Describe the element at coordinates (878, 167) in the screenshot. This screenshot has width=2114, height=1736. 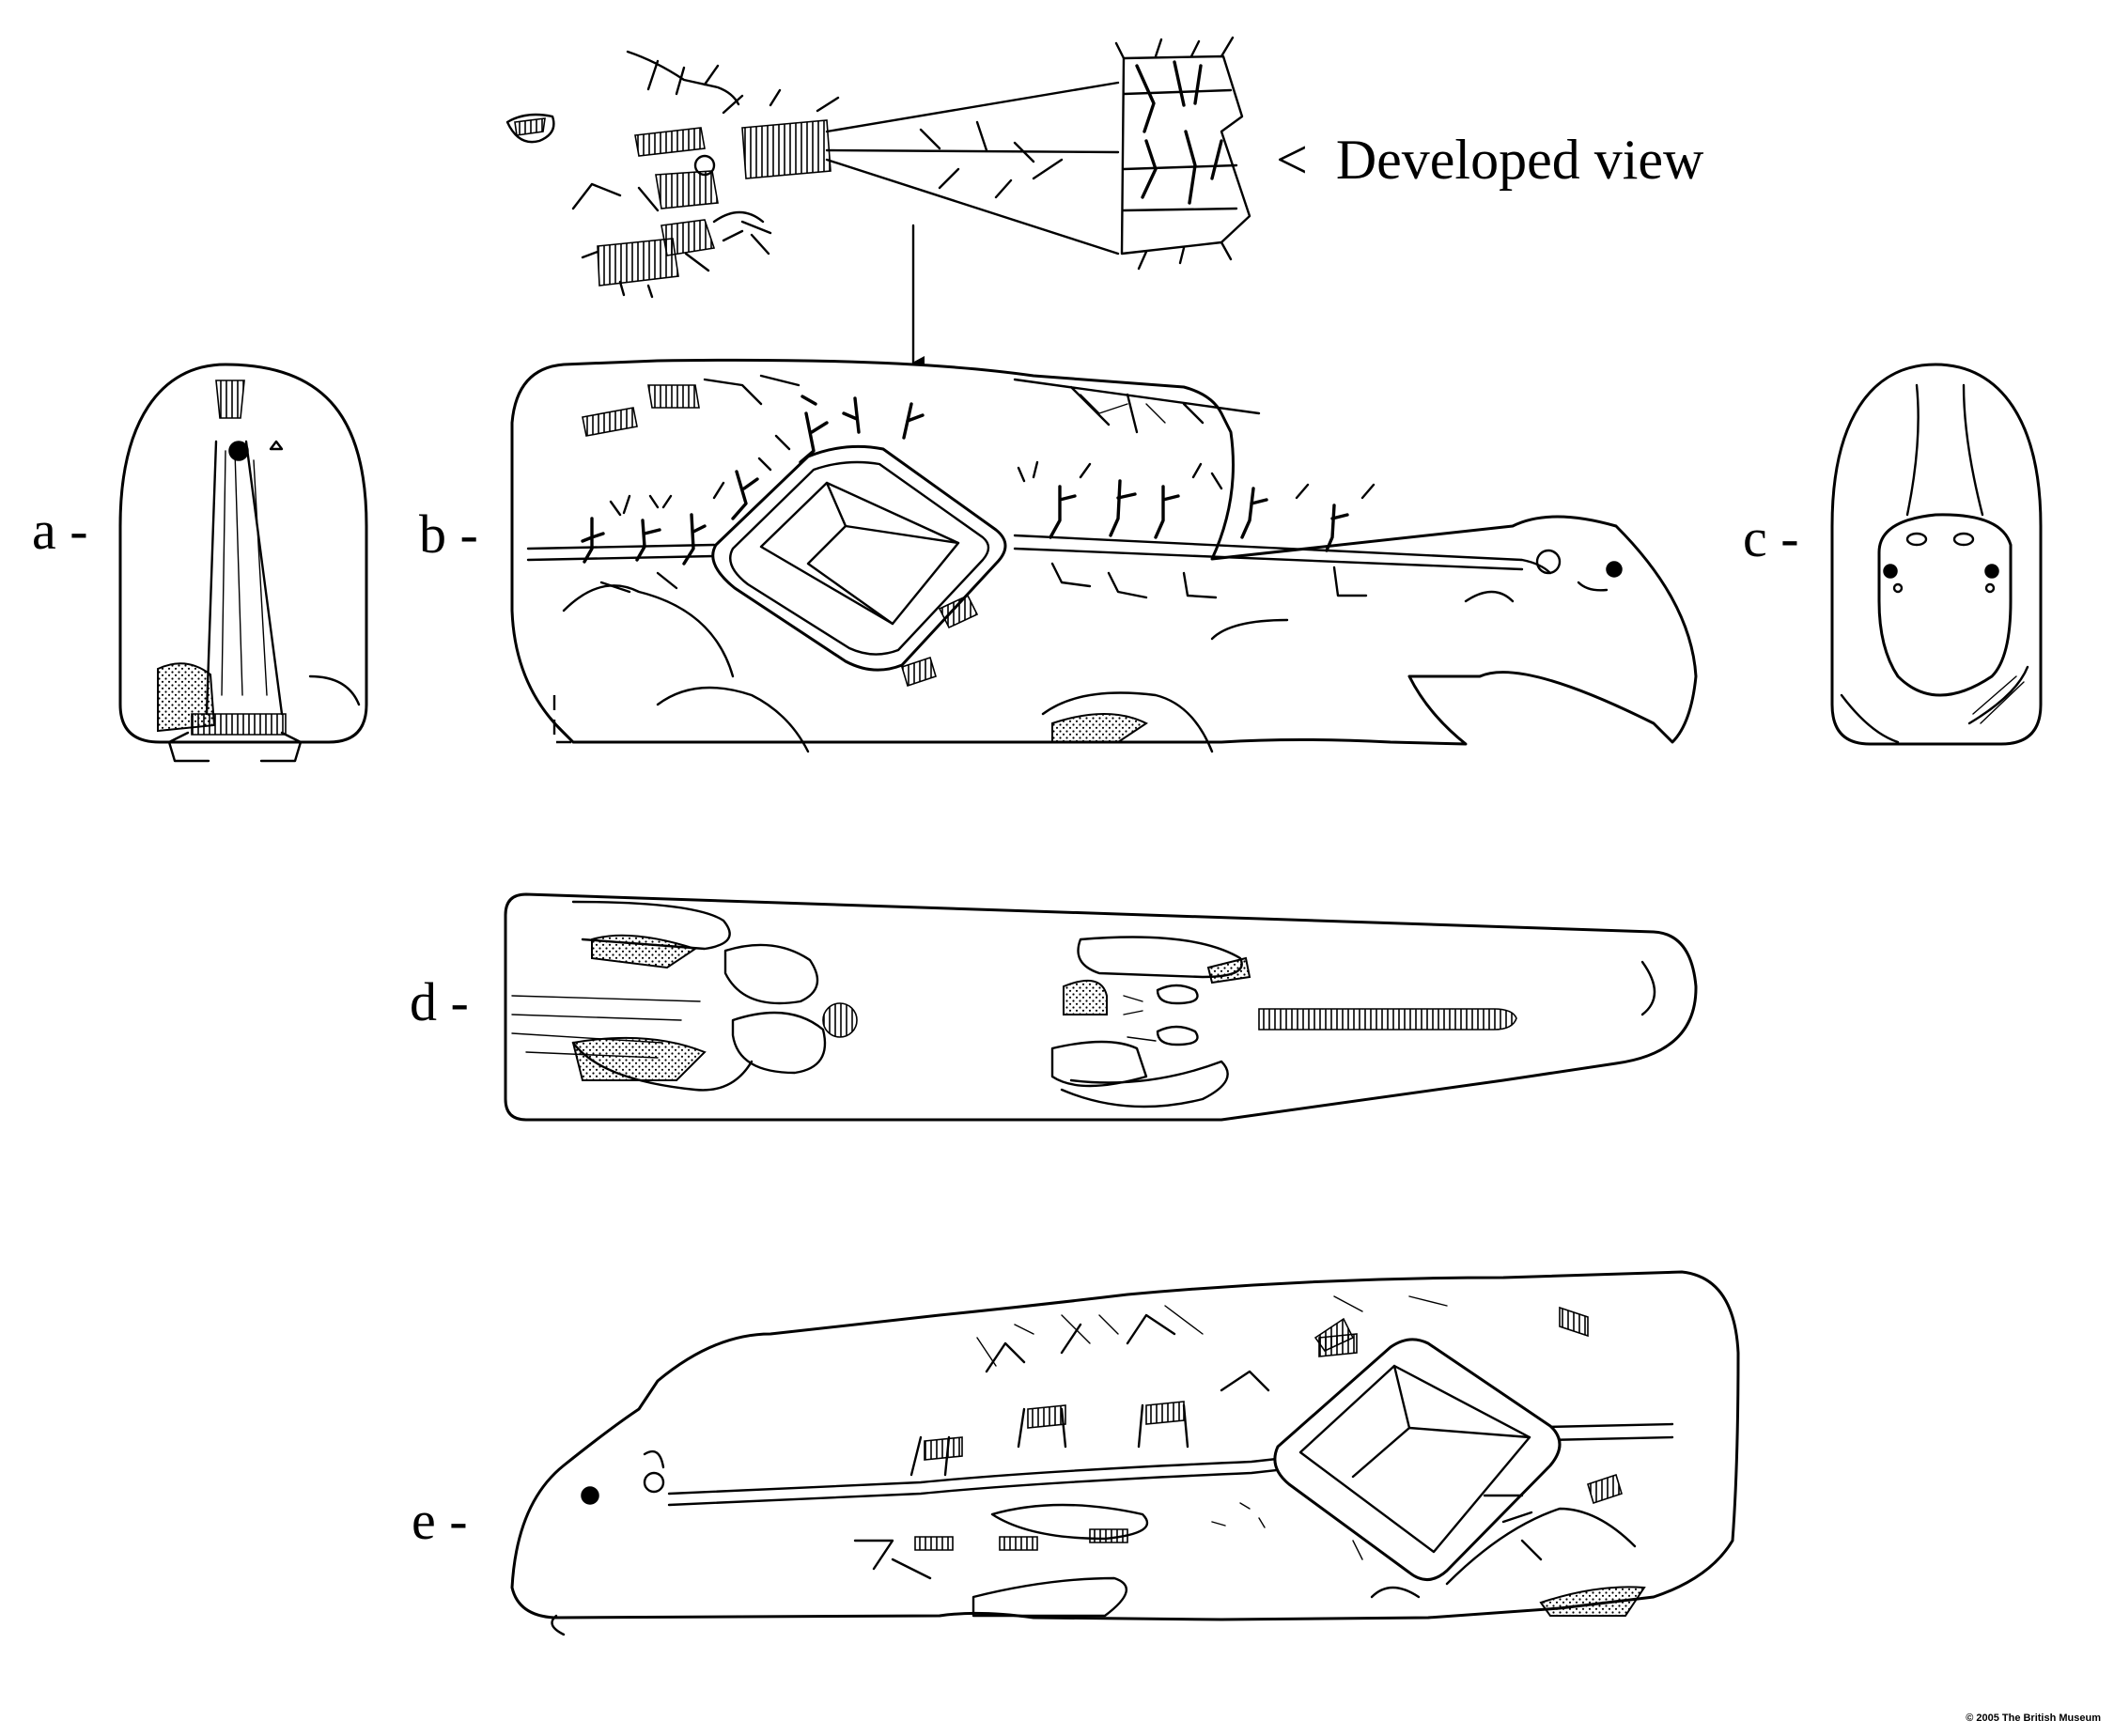
I see `developed-view-engraving` at that location.